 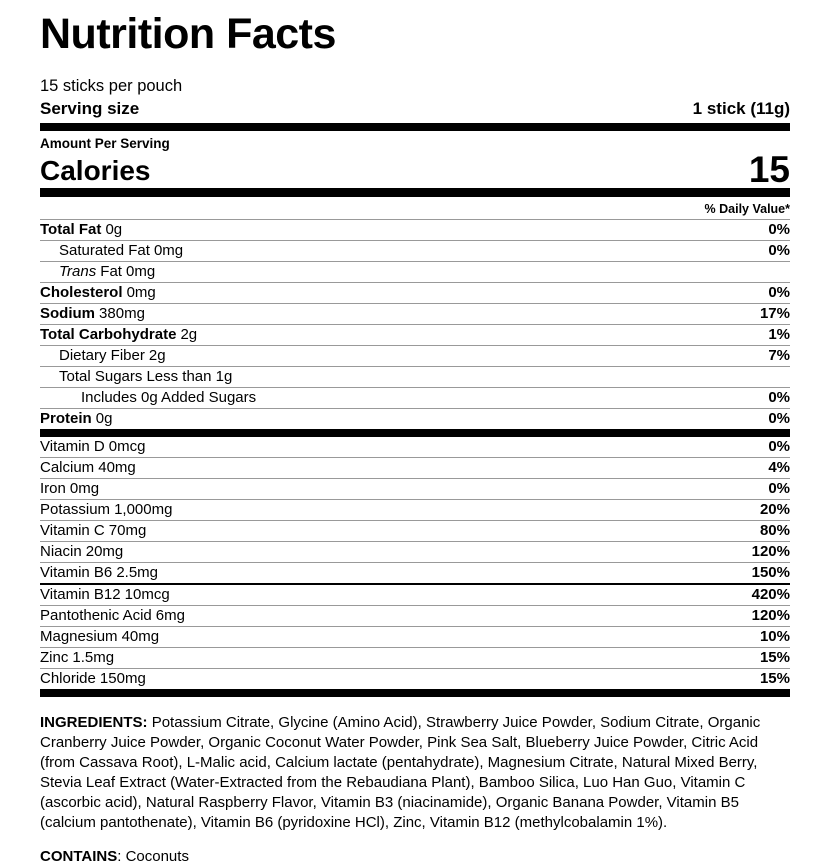 What do you see at coordinates (93, 658) in the screenshot?
I see `nutrient-amount: 1.5mg` at bounding box center [93, 658].